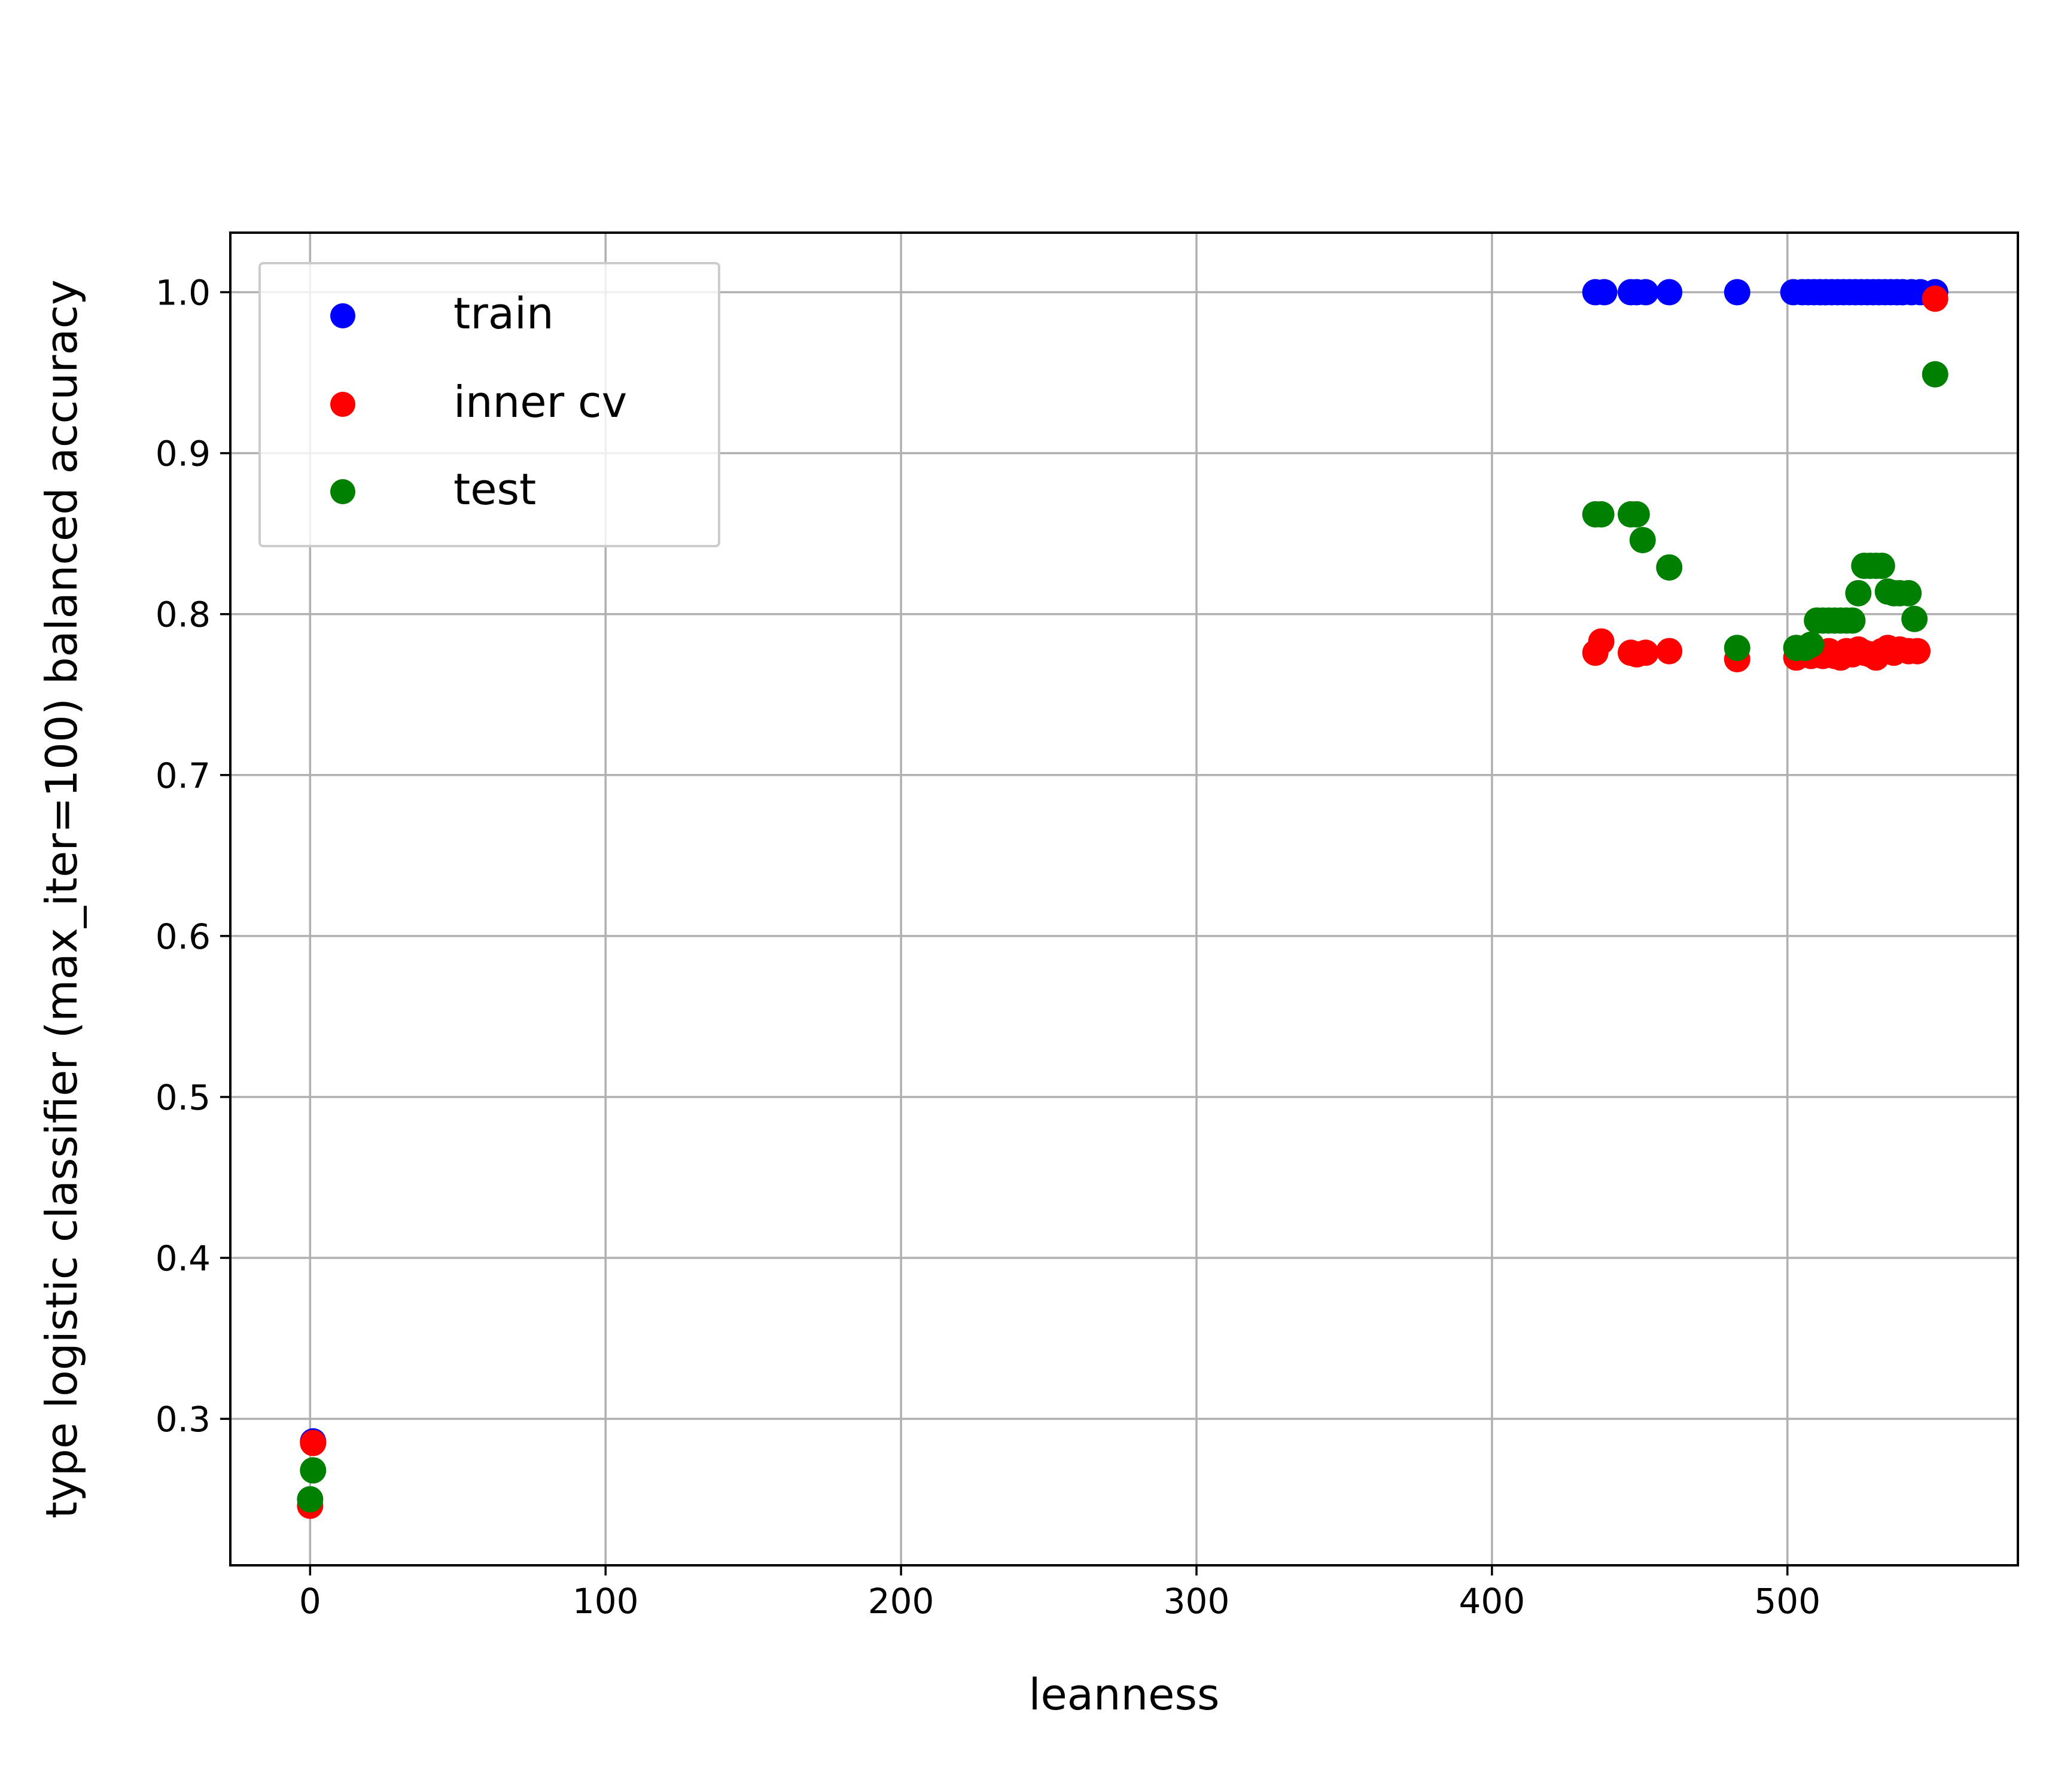 The image size is (2046, 1792). Describe the element at coordinates (183, 1419) in the screenshot. I see `y-tick-label: 0.3` at that location.